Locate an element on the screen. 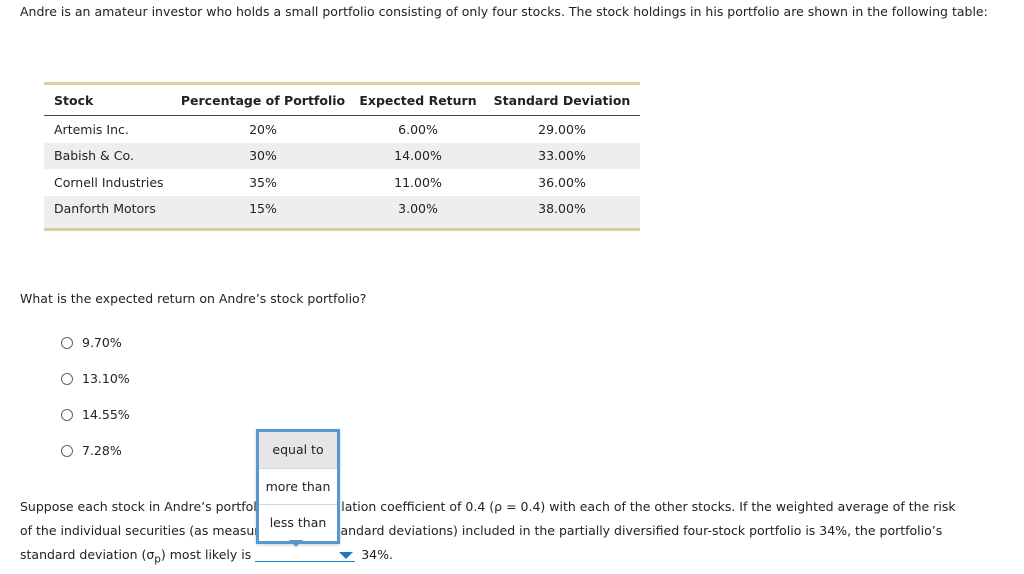 Image resolution: width=1024 pixels, height=574 pixels. cell-percentage: 15% is located at coordinates (263, 209).